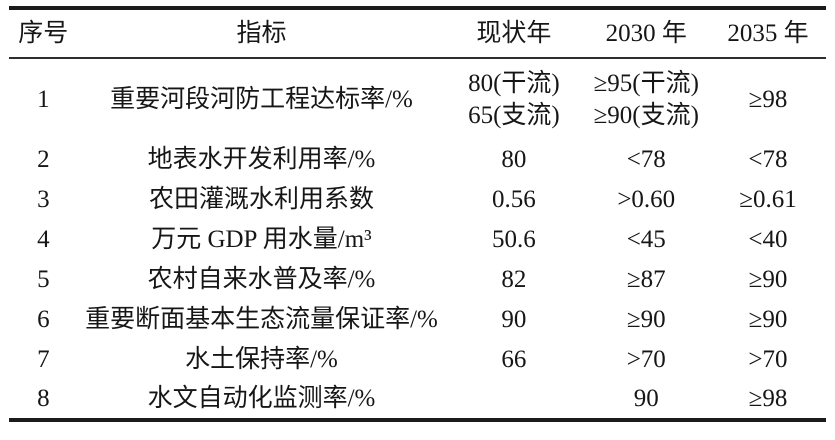 The width and height of the screenshot is (835, 440). What do you see at coordinates (646, 199) in the screenshot?
I see `cell-2030: >0.60` at bounding box center [646, 199].